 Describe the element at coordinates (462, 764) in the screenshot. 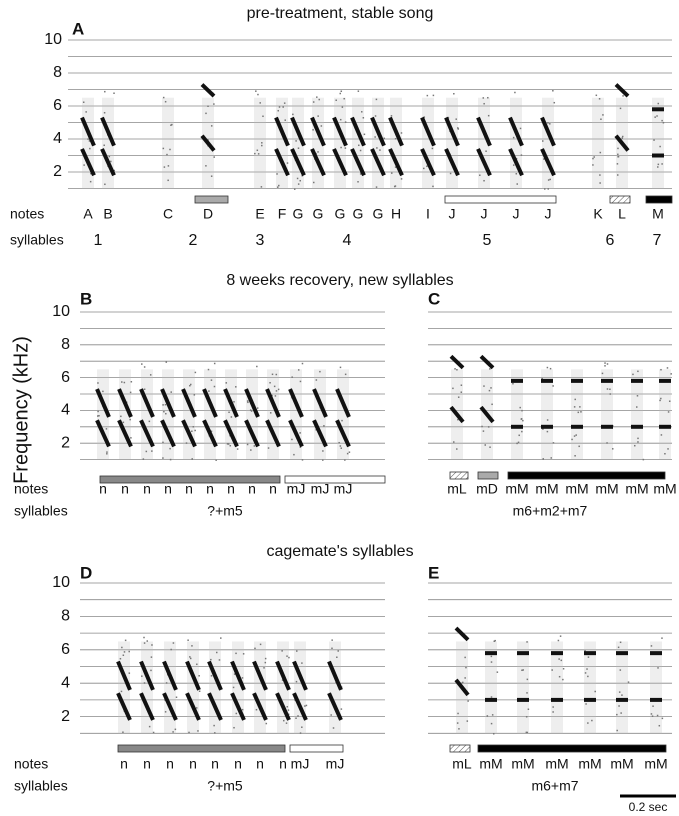

I see `note-label: mL` at that location.